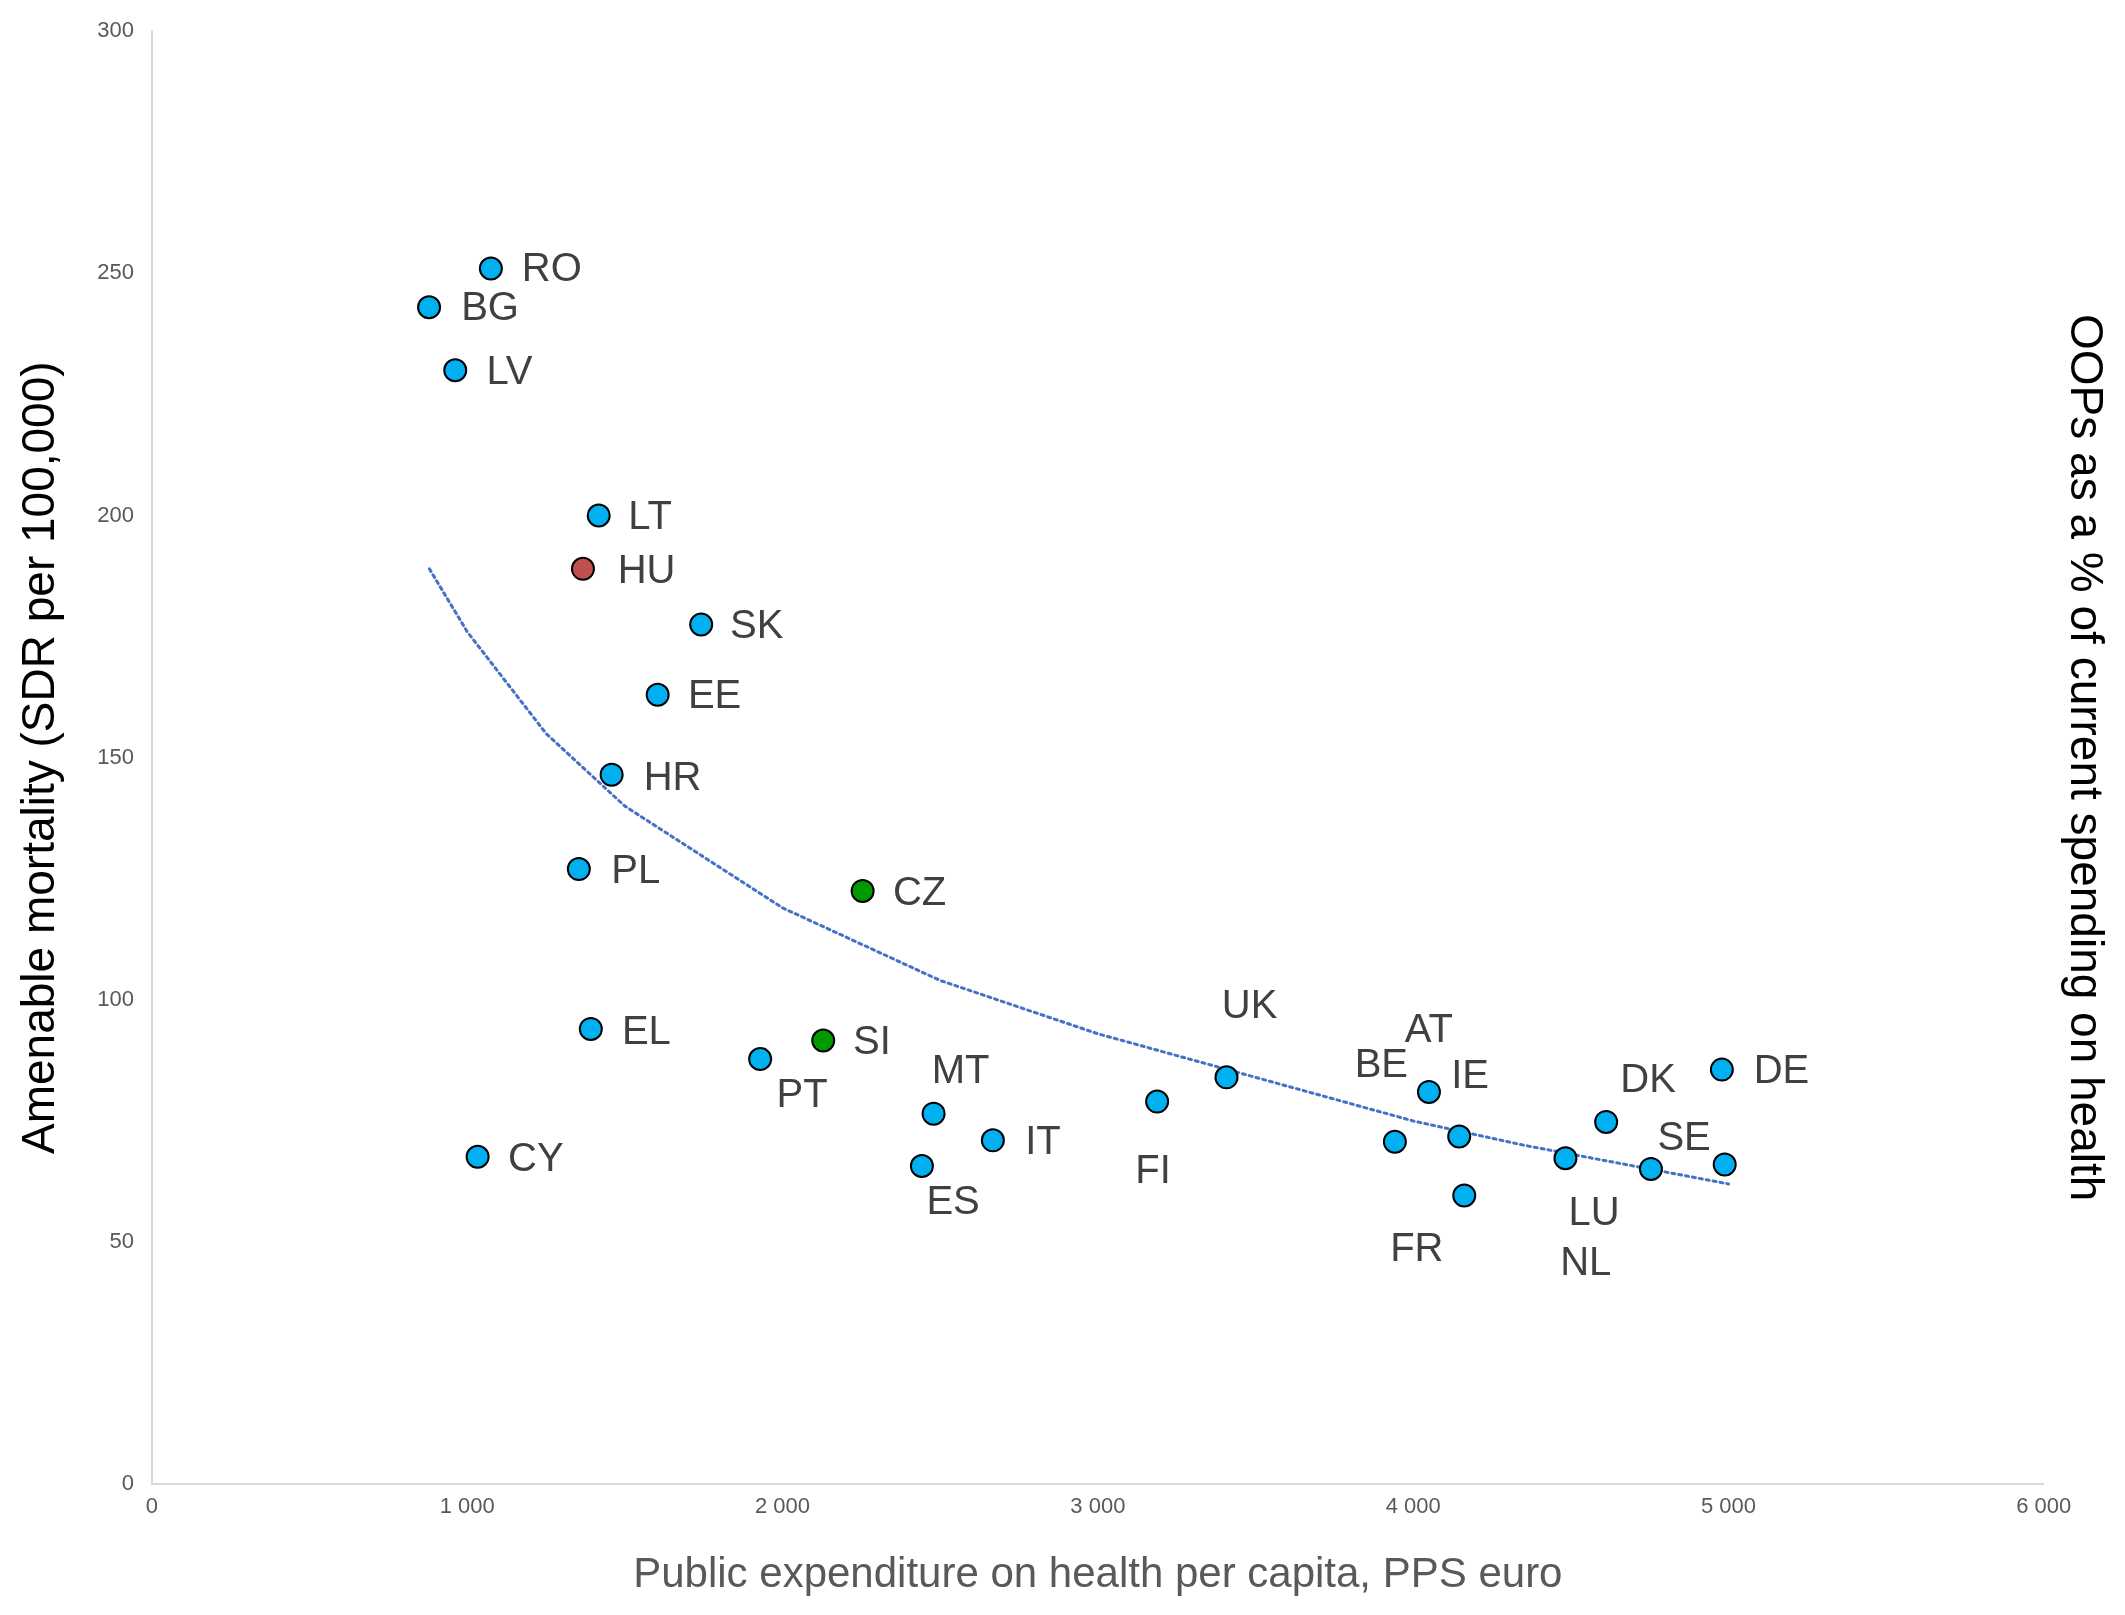 The image size is (2125, 1615). What do you see at coordinates (953, 1199) in the screenshot?
I see `data-label: ES` at bounding box center [953, 1199].